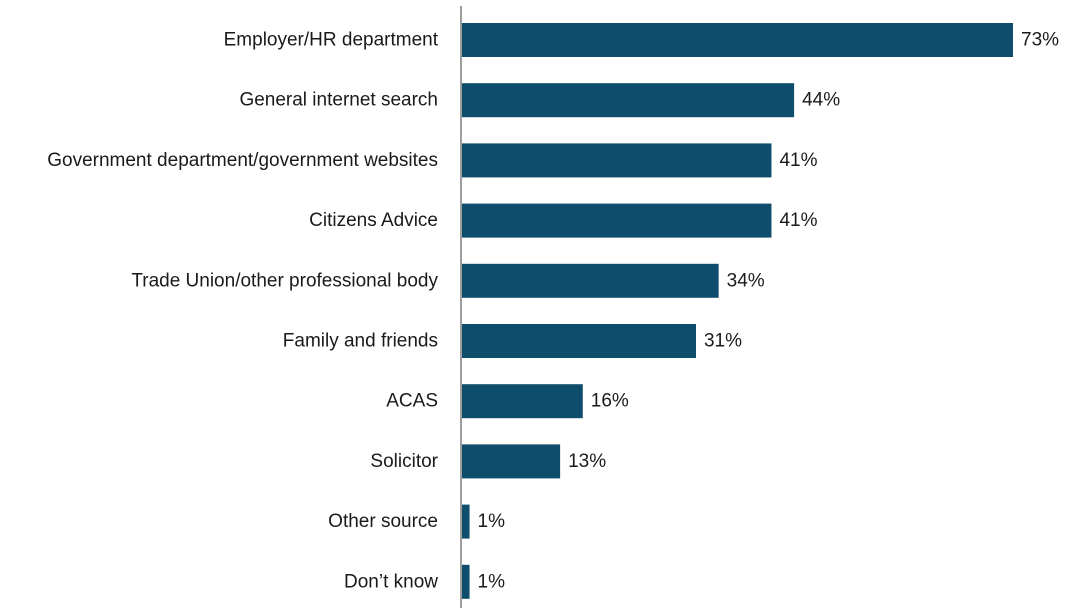 This screenshot has width=1065, height=610. I want to click on value-label: 73%, so click(1040, 40).